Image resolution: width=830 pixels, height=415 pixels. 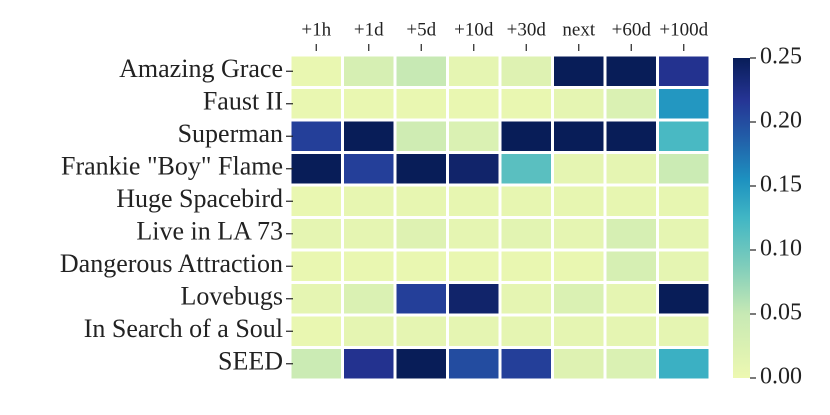 I want to click on colorbar-tick-label: 0.15, so click(x=781, y=185).